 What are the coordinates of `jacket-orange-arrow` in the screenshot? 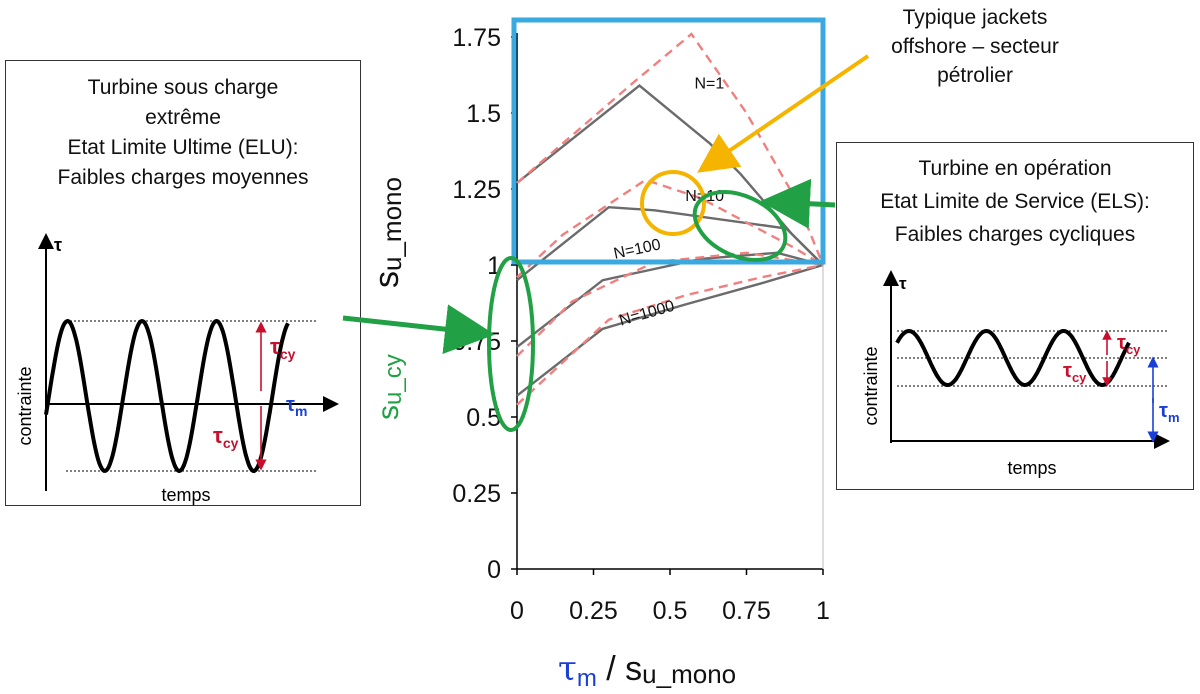 It's located at (783, 113).